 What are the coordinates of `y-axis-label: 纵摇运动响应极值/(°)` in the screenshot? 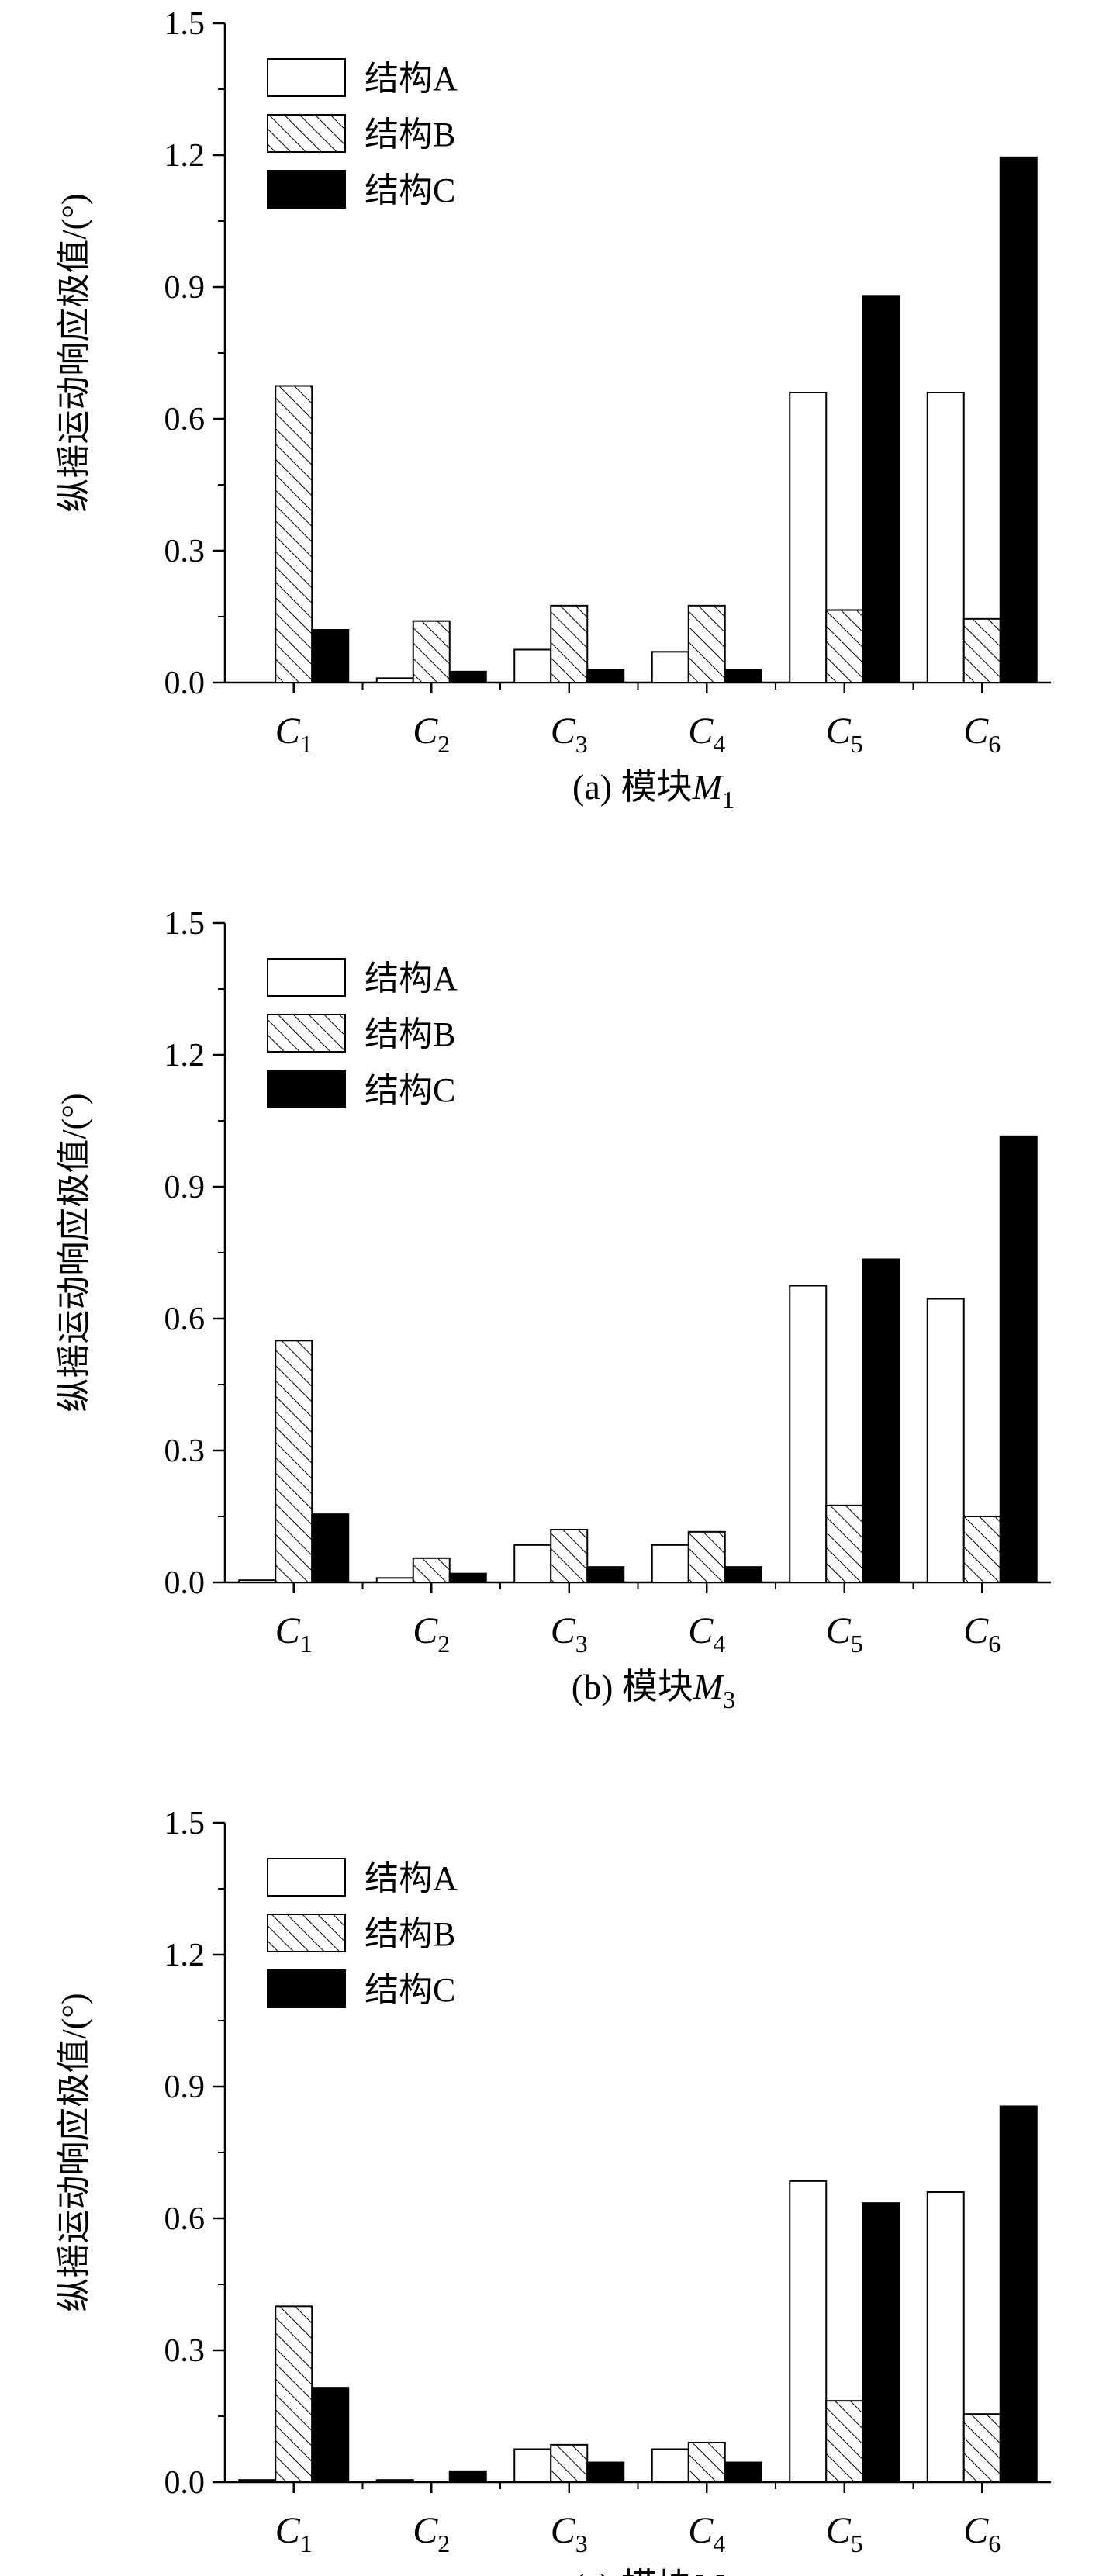 It's located at (74, 1252).